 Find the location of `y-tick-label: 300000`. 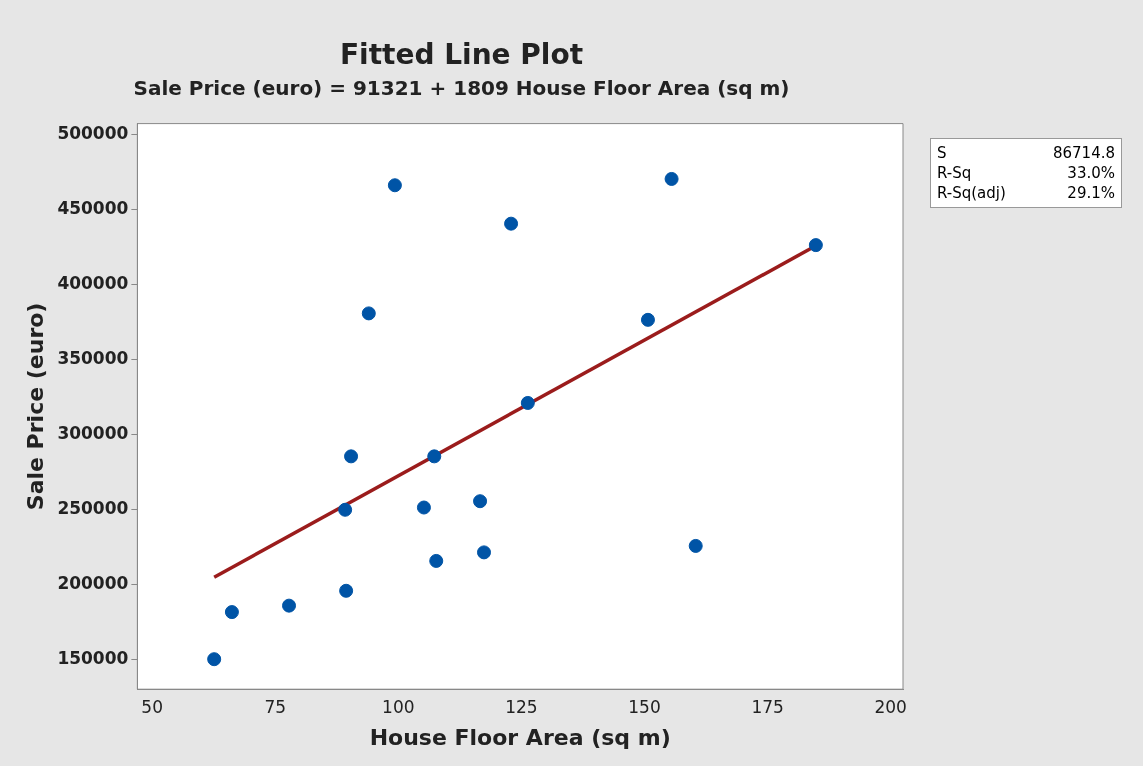

y-tick-label: 300000 is located at coordinates (93, 432).